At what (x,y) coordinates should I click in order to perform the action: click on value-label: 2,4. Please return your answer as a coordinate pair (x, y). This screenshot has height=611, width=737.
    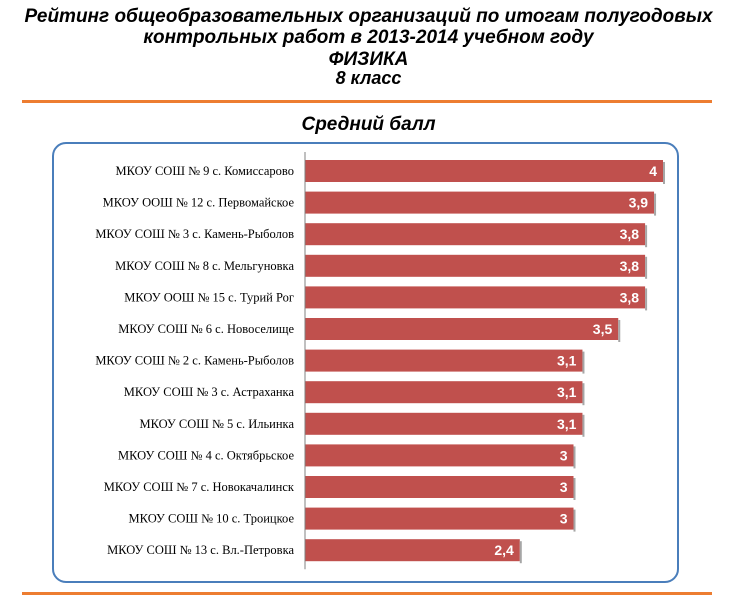
    Looking at the image, I should click on (504, 550).